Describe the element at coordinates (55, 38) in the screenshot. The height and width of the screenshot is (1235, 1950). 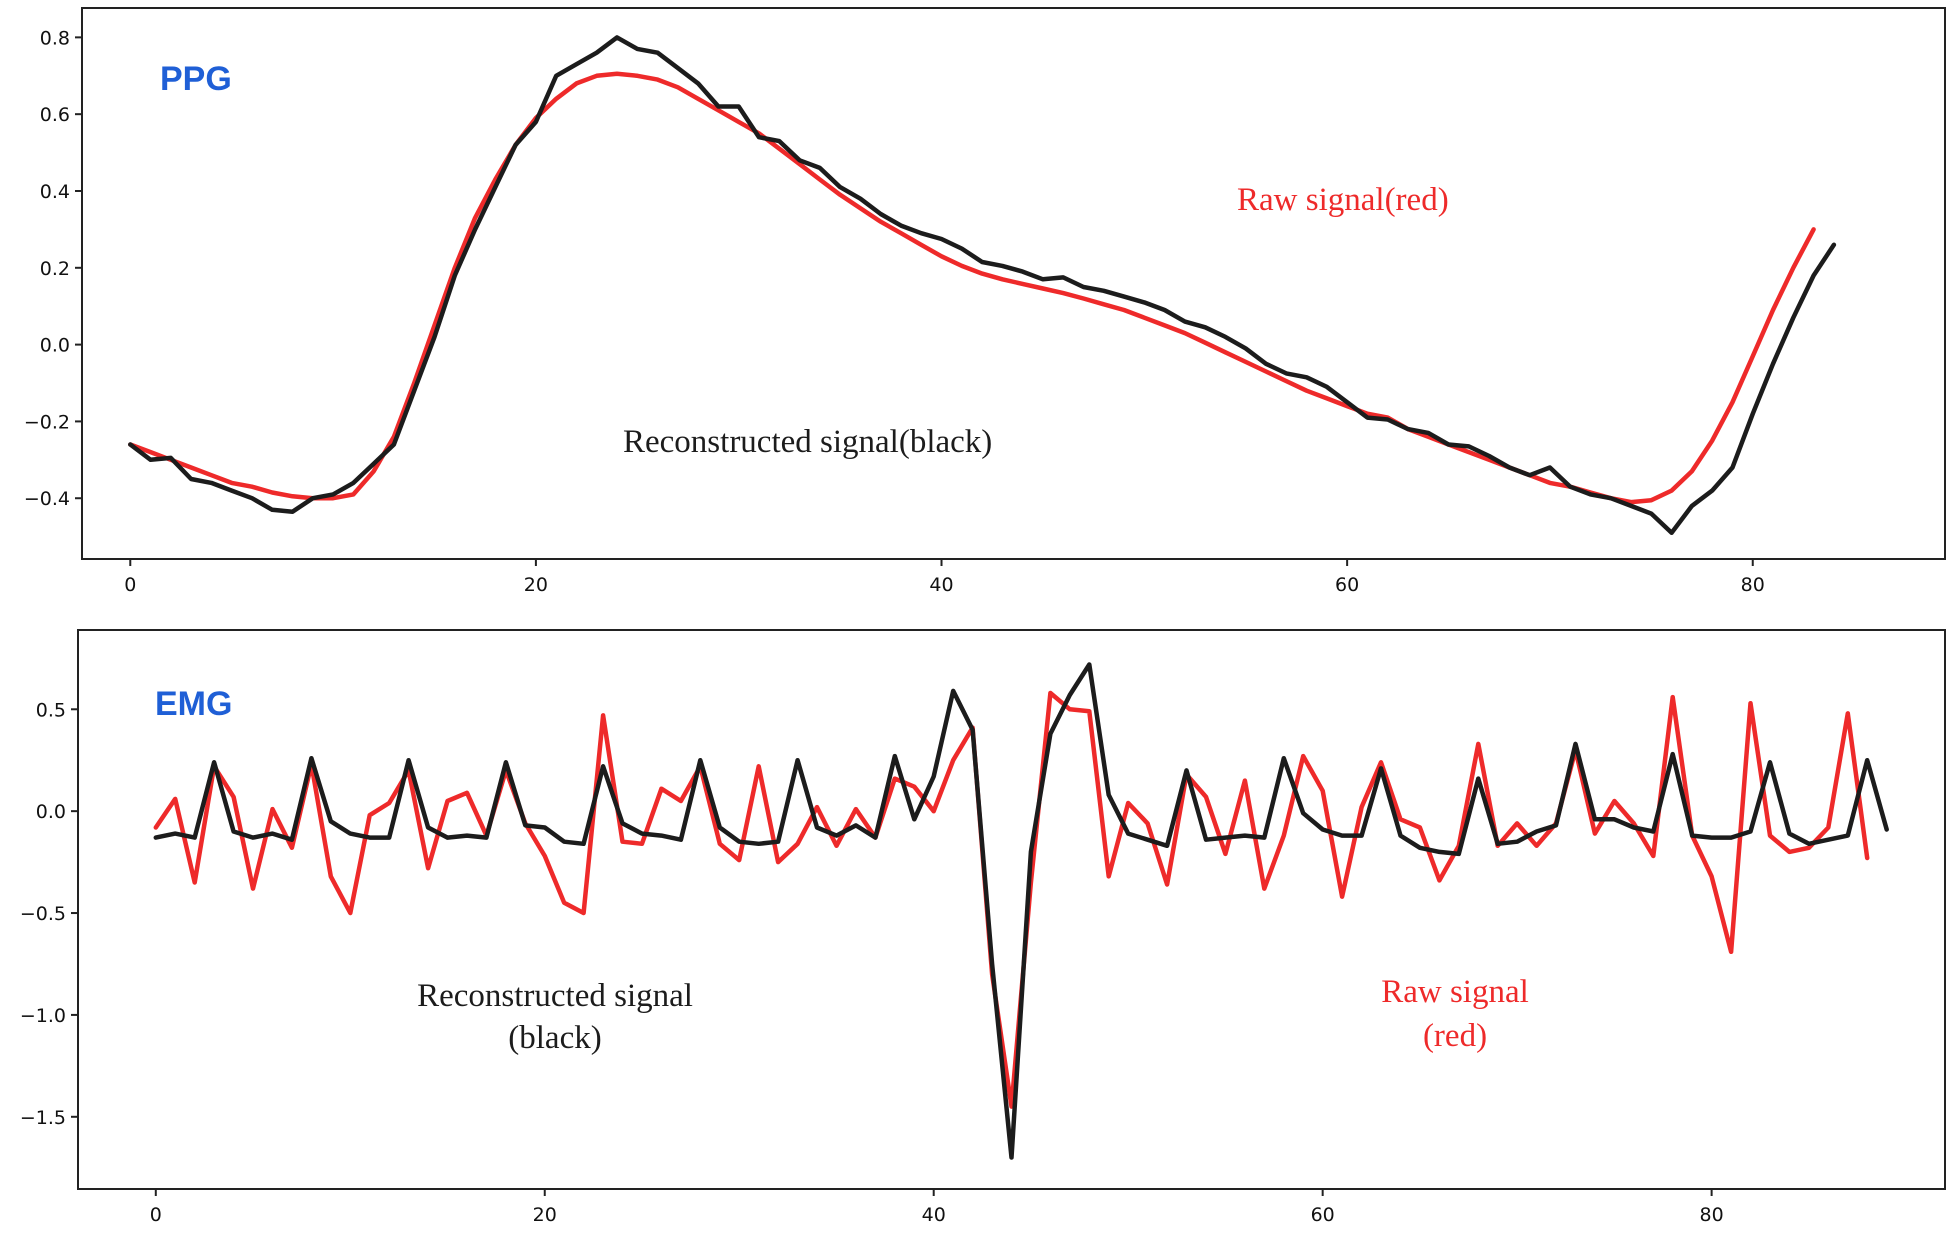
I see `ppg-ytick-label: 0.8` at that location.